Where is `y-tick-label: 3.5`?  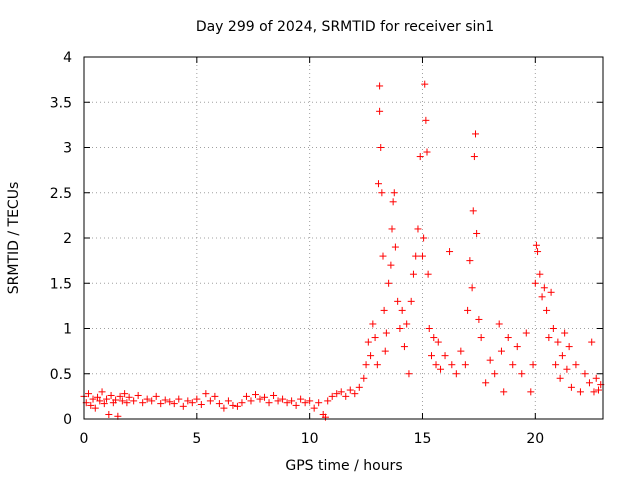 y-tick-label: 3.5 is located at coordinates (61, 103).